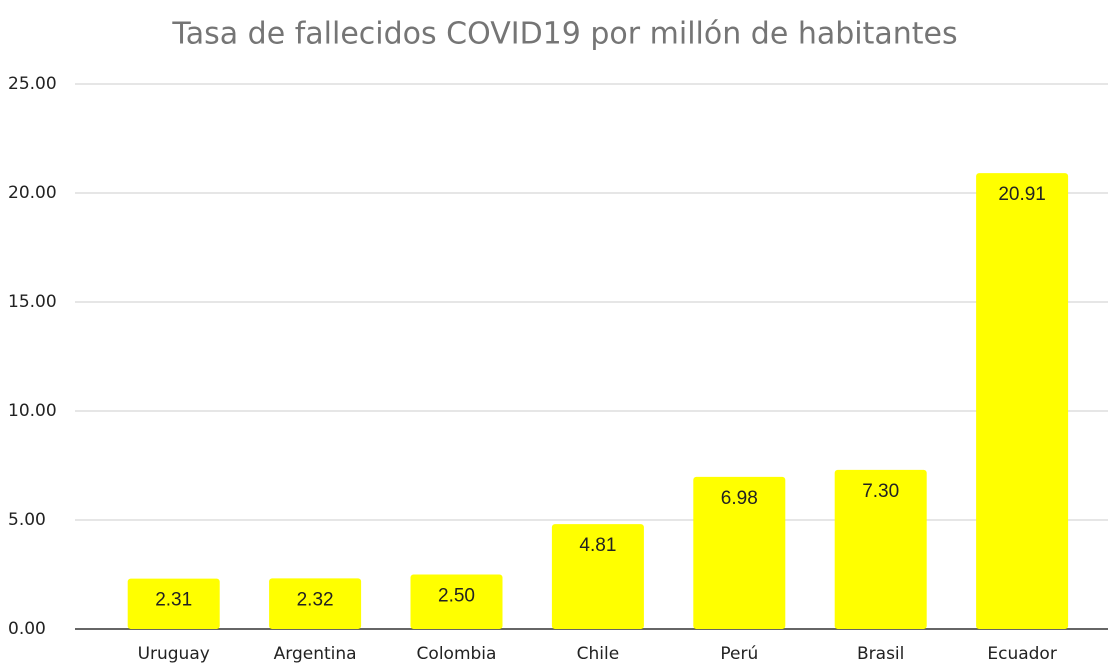 The image size is (1111, 664). I want to click on y-tick-label: 25.00, so click(32, 84).